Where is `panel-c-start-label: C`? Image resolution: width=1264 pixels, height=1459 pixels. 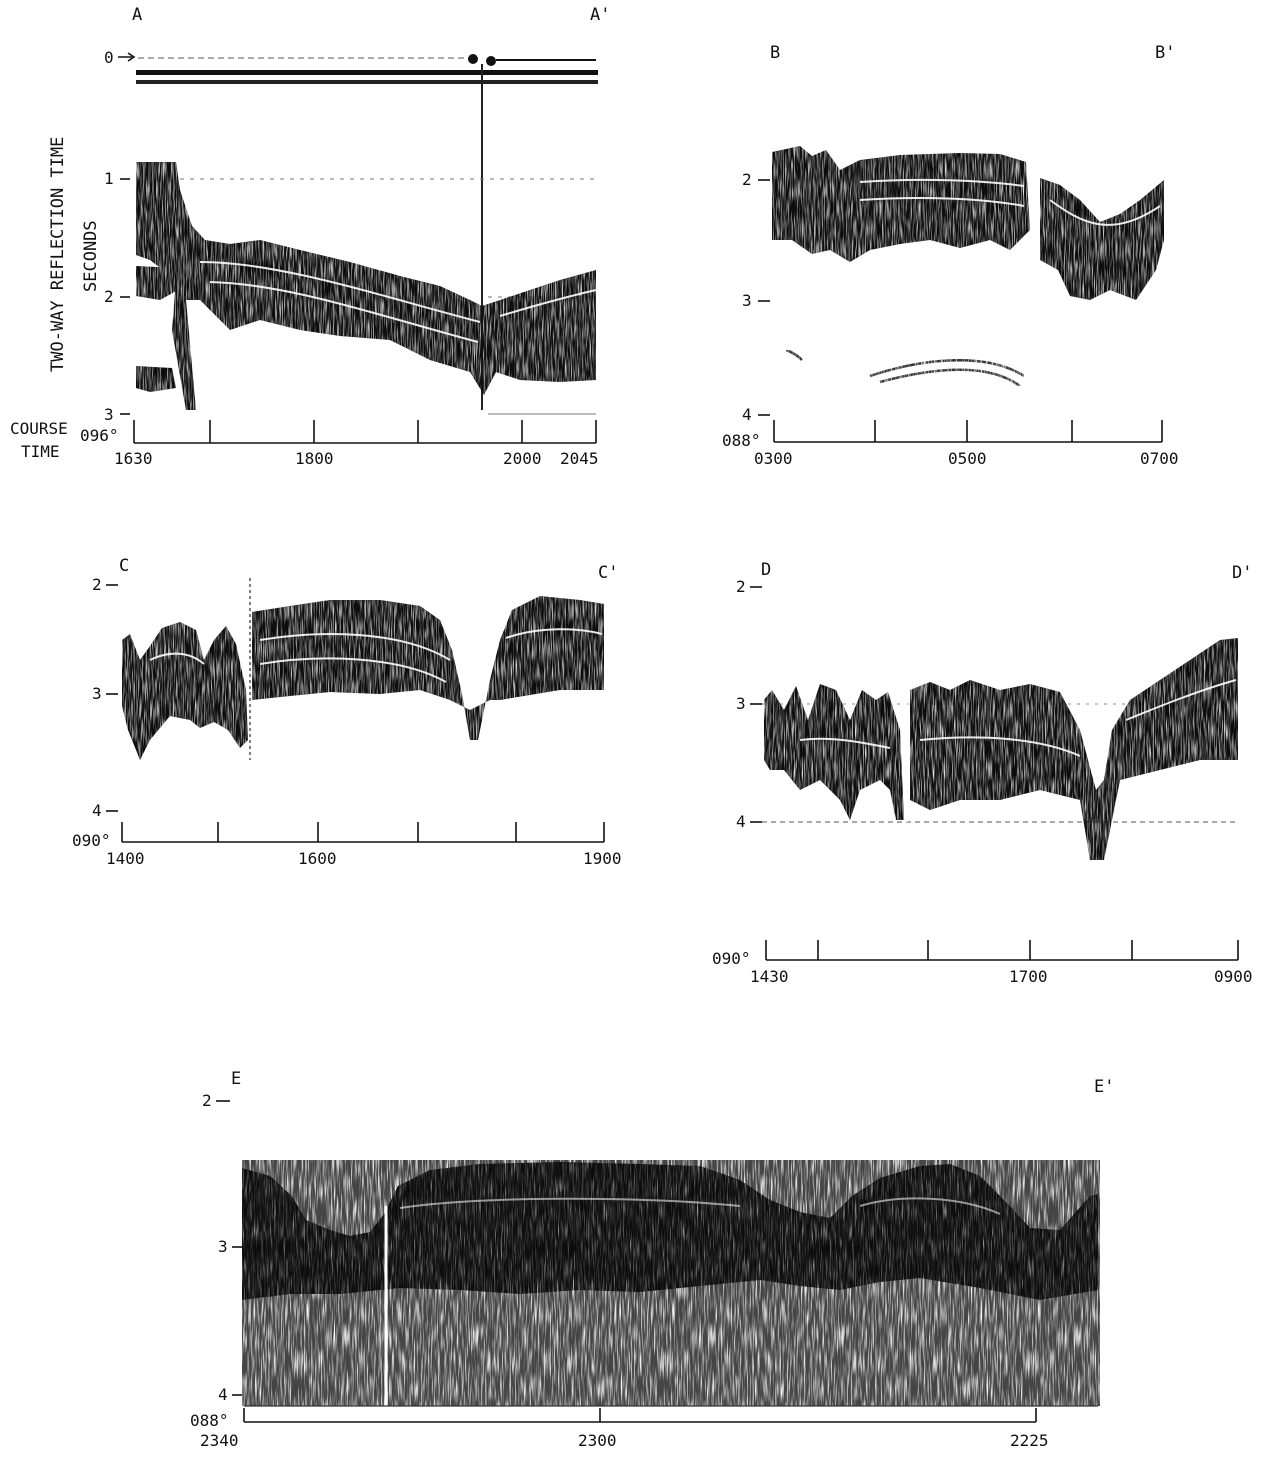
panel-c-start-label: C is located at coordinates (124, 566).